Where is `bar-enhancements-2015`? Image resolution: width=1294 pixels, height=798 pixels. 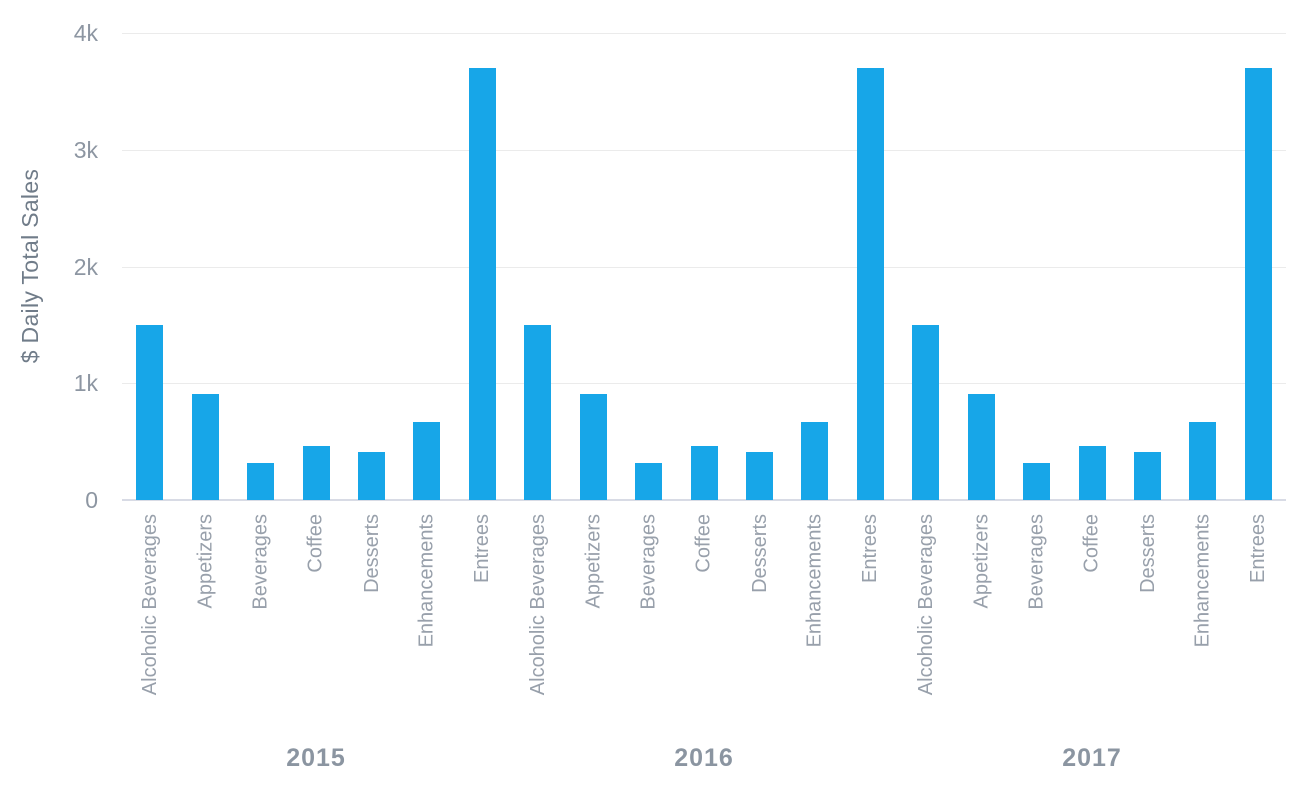
bar-enhancements-2015 is located at coordinates (427, 460).